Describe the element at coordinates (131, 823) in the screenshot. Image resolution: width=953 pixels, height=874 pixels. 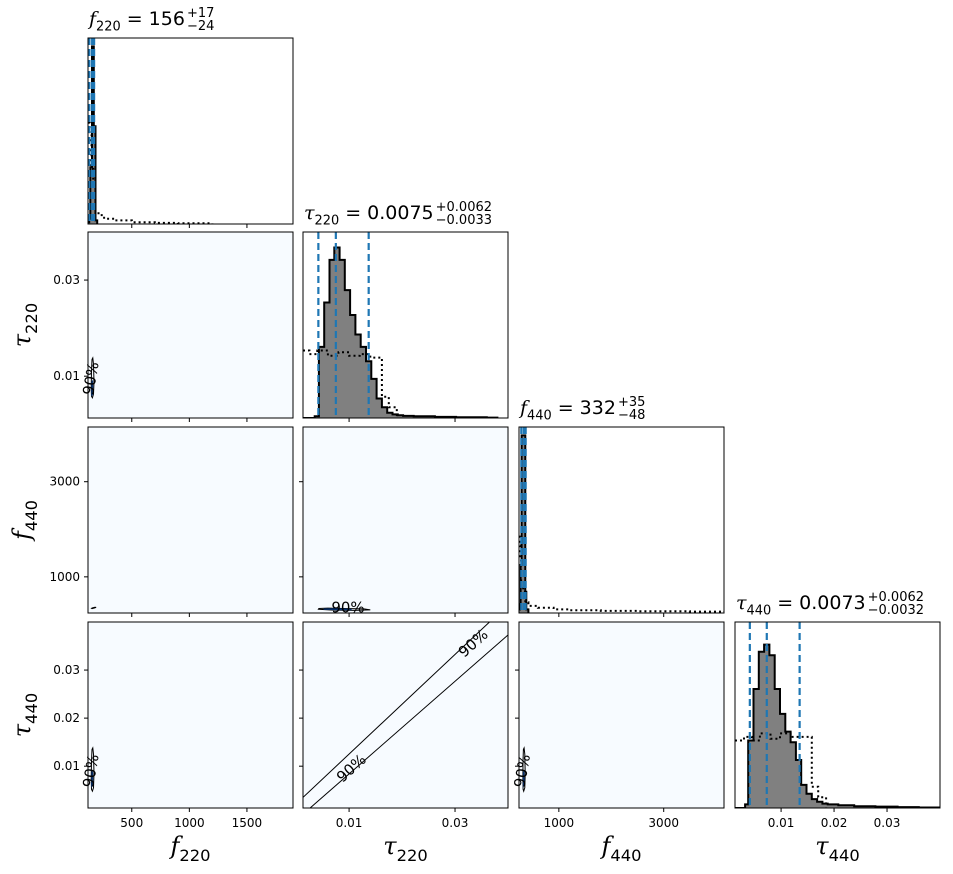
I see `x-tick-label: 500` at that location.